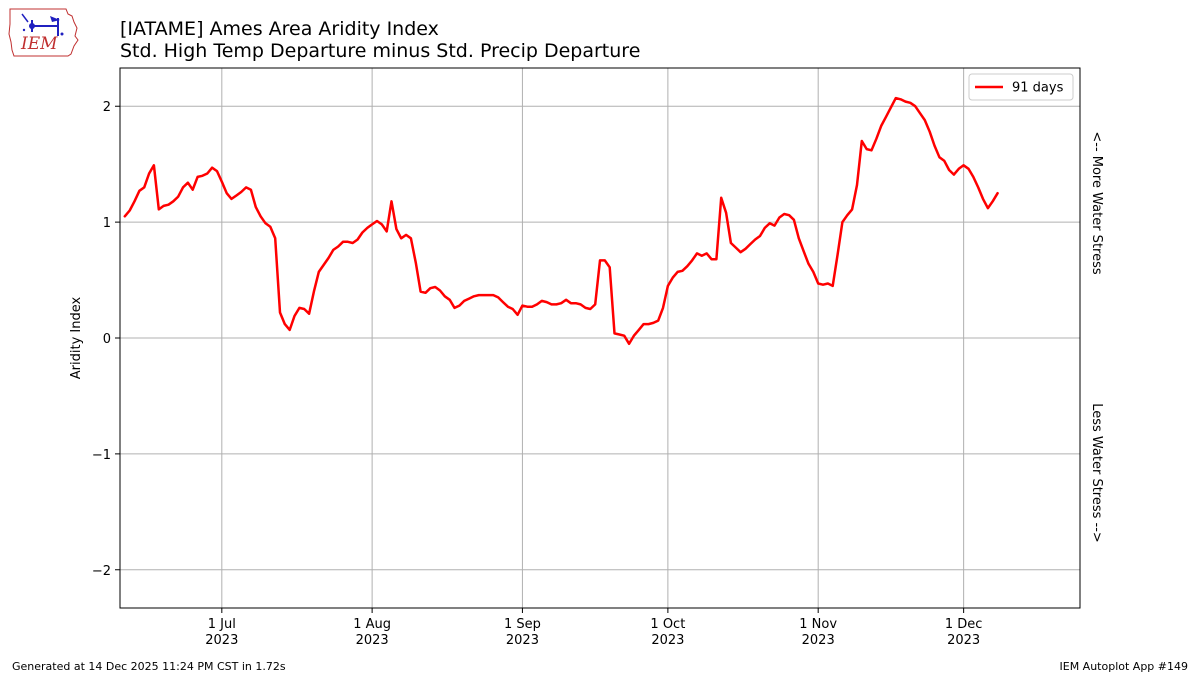  What do you see at coordinates (1096, 473) in the screenshot?
I see `less-water-stress-label: Less Water Stress -->` at bounding box center [1096, 473].